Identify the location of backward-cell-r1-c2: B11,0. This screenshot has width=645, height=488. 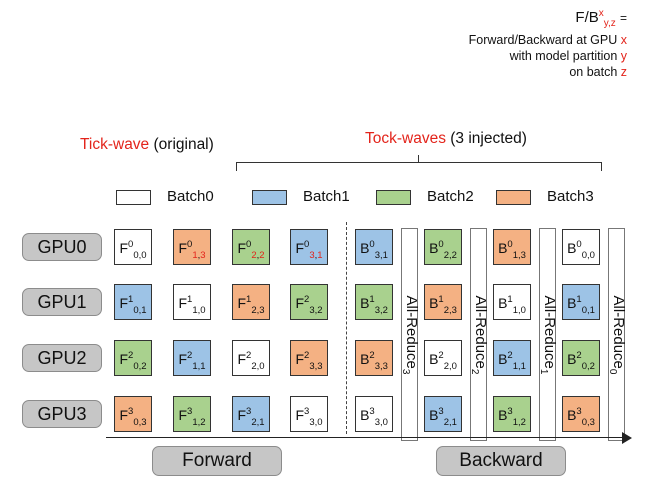
(512, 302).